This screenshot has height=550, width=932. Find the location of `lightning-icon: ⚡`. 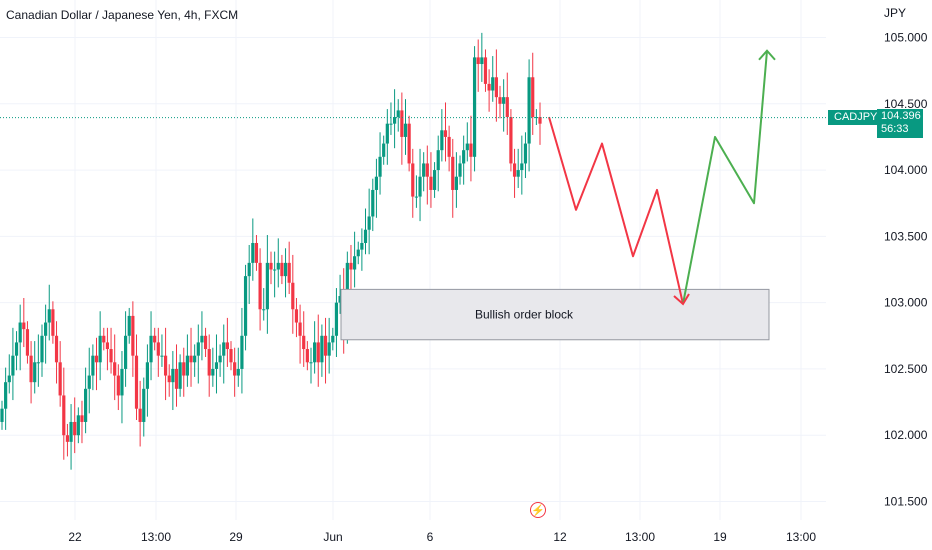

lightning-icon: ⚡ is located at coordinates (538, 510).